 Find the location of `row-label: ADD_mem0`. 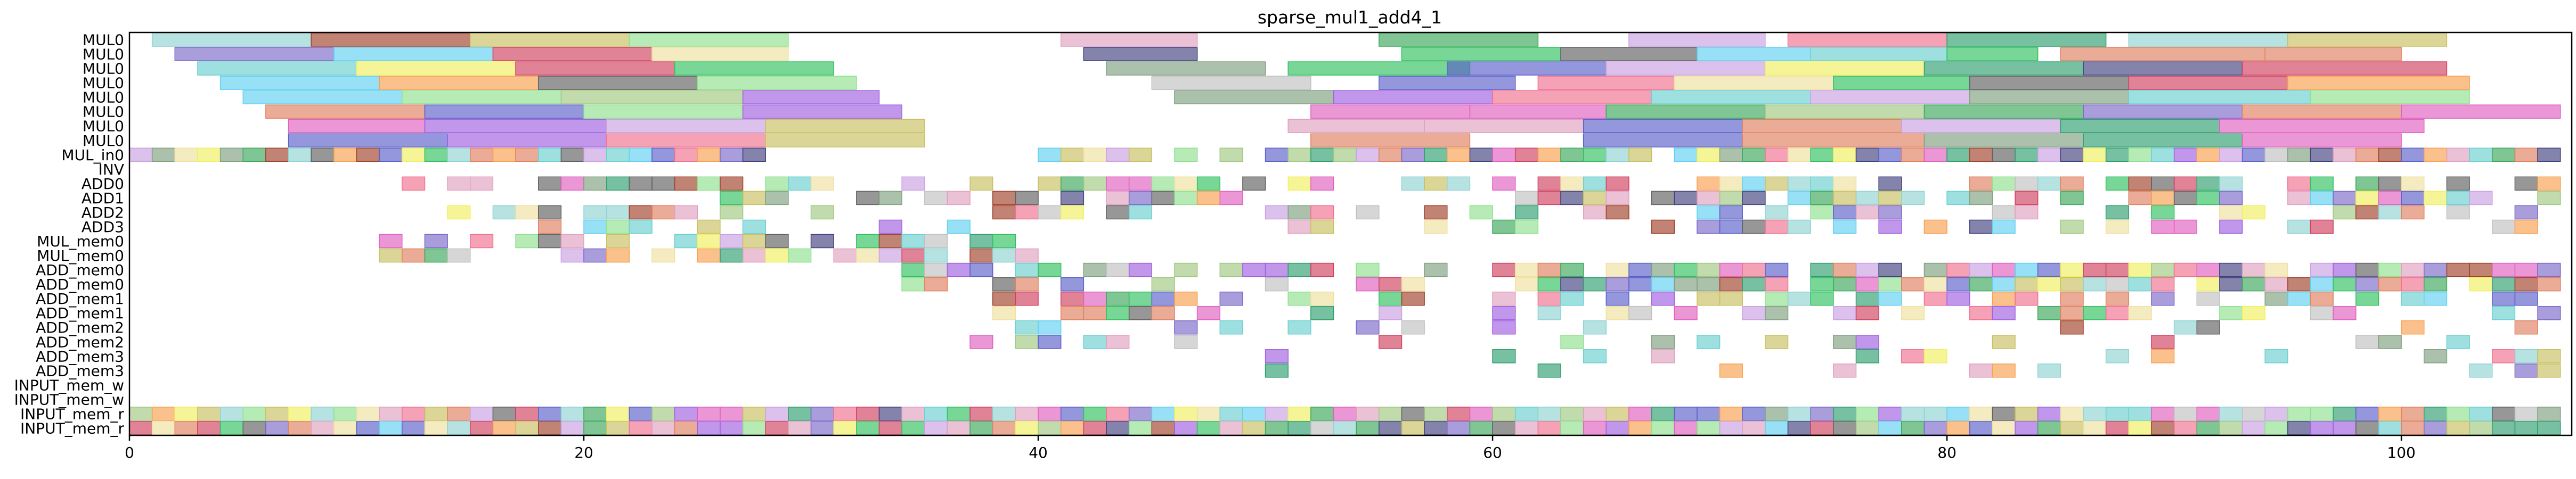

row-label: ADD_mem0 is located at coordinates (80, 270).